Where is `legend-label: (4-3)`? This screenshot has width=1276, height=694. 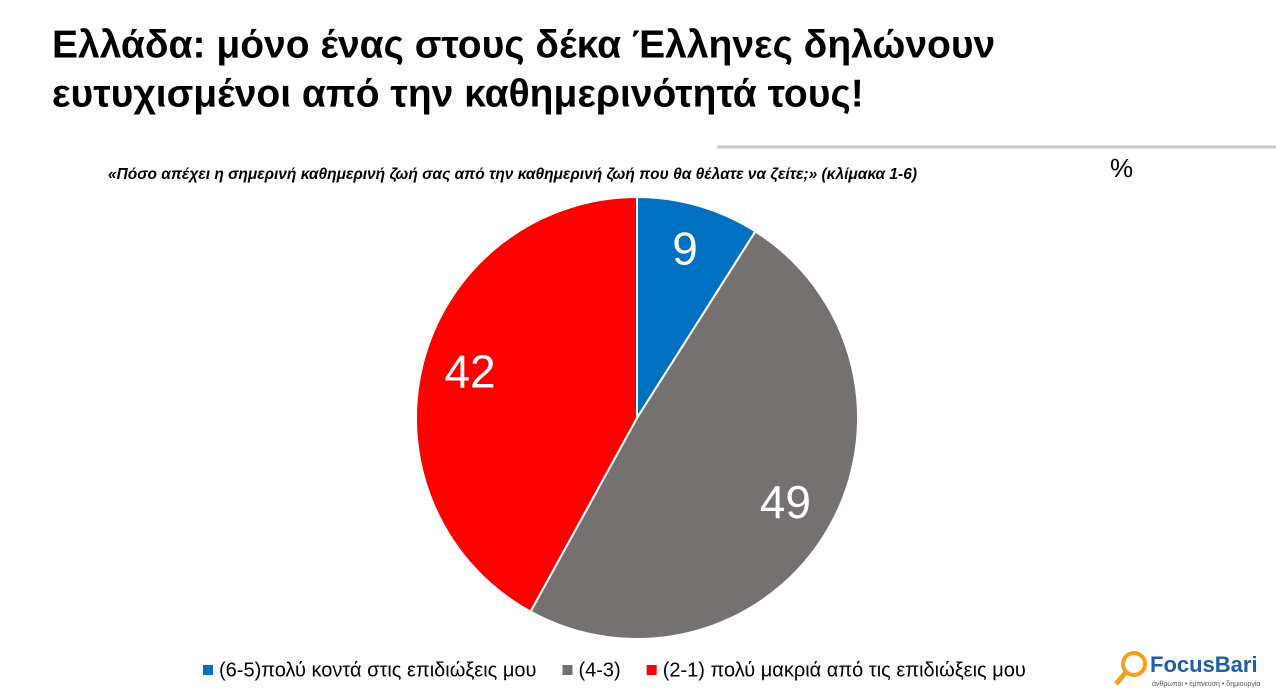 legend-label: (4-3) is located at coordinates (599, 670).